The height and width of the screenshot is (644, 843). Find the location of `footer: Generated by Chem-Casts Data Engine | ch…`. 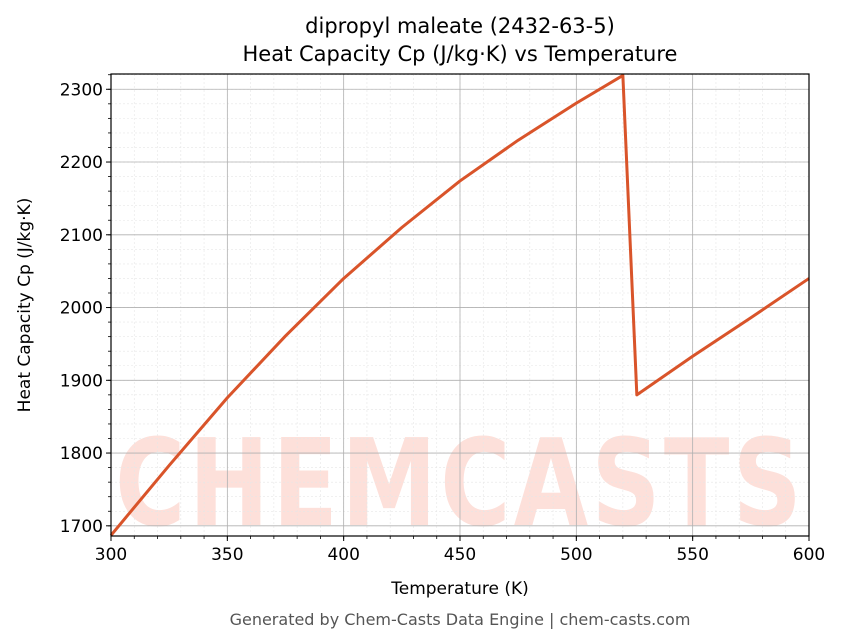

footer: Generated by Chem-Casts Data Engine | ch… is located at coordinates (460, 619).